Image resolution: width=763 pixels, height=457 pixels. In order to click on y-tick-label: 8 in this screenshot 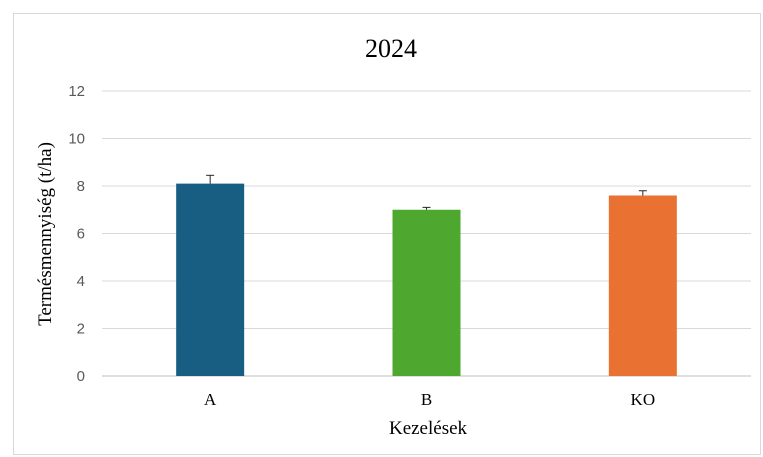, I will do `click(81, 186)`.